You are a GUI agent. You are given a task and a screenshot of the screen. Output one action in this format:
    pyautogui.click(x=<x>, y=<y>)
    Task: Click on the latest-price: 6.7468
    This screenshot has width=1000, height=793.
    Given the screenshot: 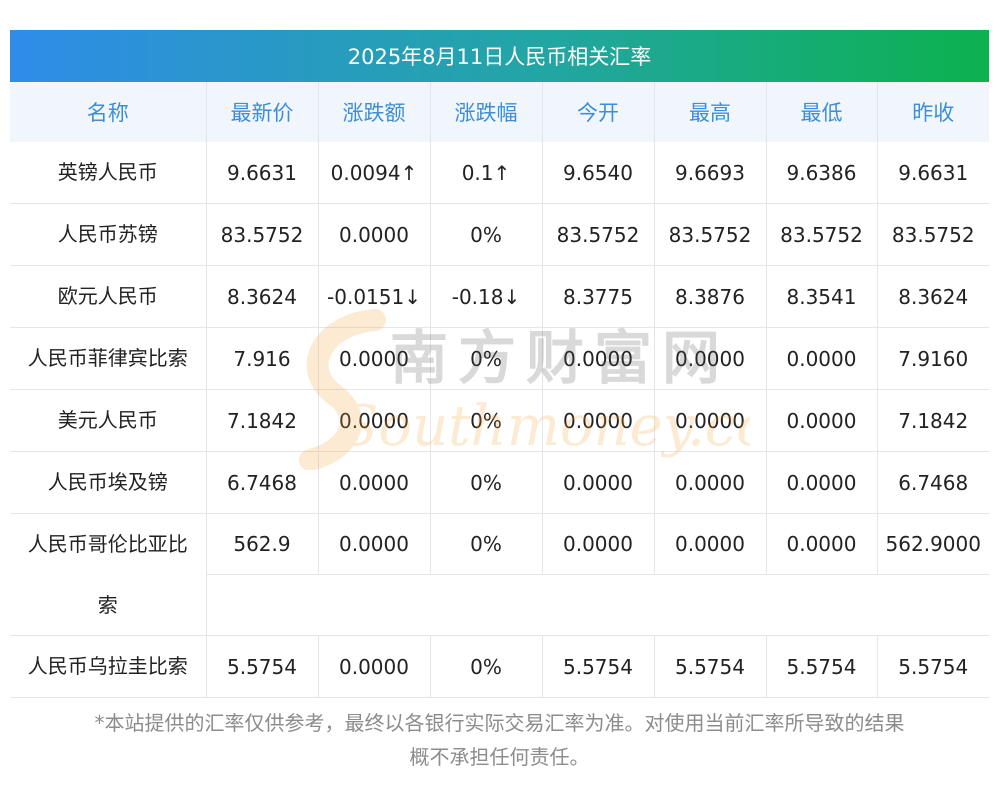 What is the action you would take?
    pyautogui.click(x=262, y=482)
    